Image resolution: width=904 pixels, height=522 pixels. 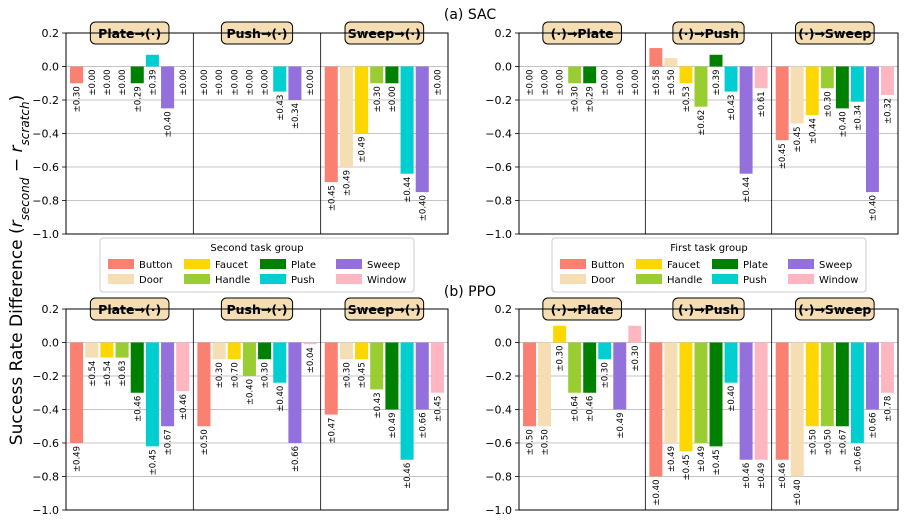 What do you see at coordinates (45, 201) in the screenshot?
I see `y-tick-label: −0.8` at bounding box center [45, 201].